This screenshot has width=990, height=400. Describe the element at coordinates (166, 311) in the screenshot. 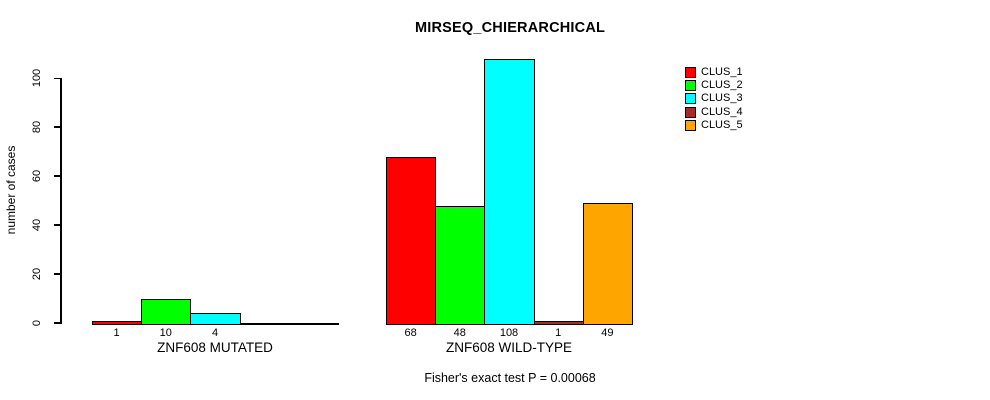

I see `bar-clus_2-mutated` at that location.